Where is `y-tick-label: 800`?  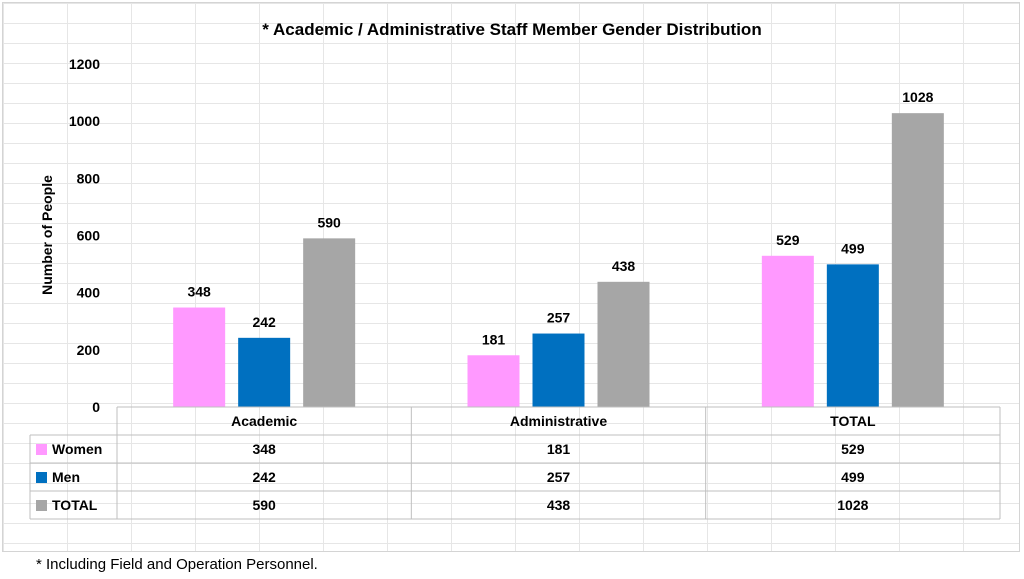 y-tick-label: 800 is located at coordinates (89, 178).